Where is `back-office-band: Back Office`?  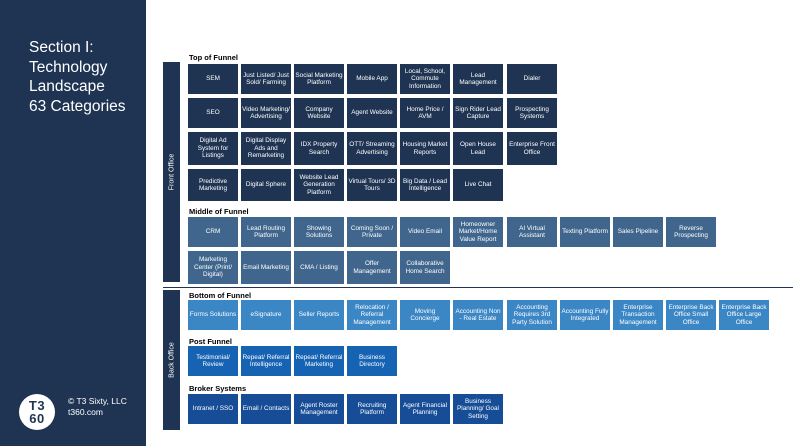
back-office-band: Back Office is located at coordinates (171, 360).